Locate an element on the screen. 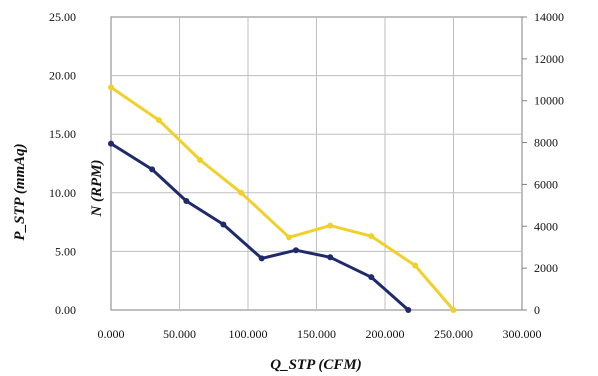 The image size is (598, 376). y2-tick-label: 12000 is located at coordinates (549, 59).